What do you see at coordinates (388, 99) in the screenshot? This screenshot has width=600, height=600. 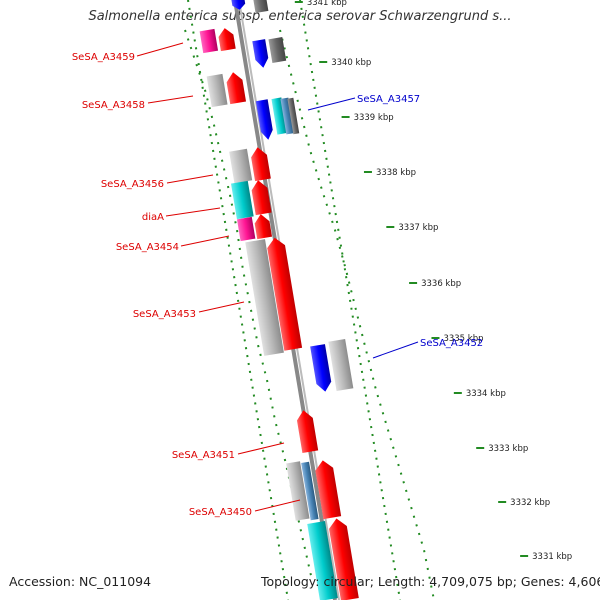 I see `gene-label: SeSA_A3457` at bounding box center [388, 99].